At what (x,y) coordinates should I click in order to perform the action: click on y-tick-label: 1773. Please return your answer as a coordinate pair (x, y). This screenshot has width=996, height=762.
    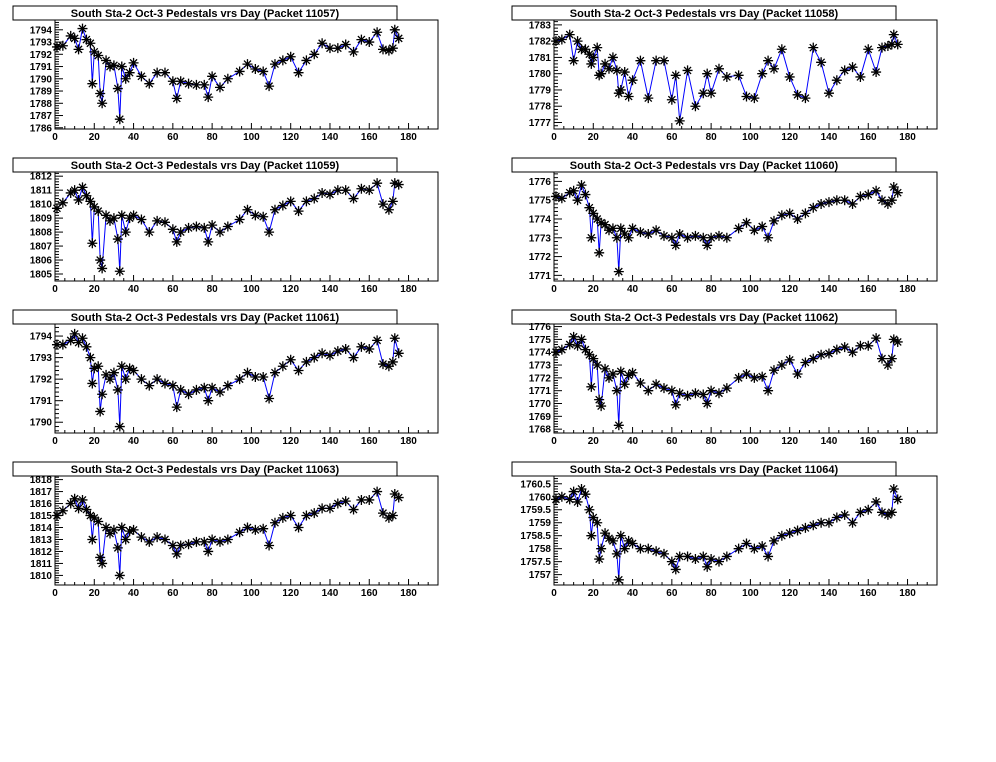
    Looking at the image, I should click on (540, 366).